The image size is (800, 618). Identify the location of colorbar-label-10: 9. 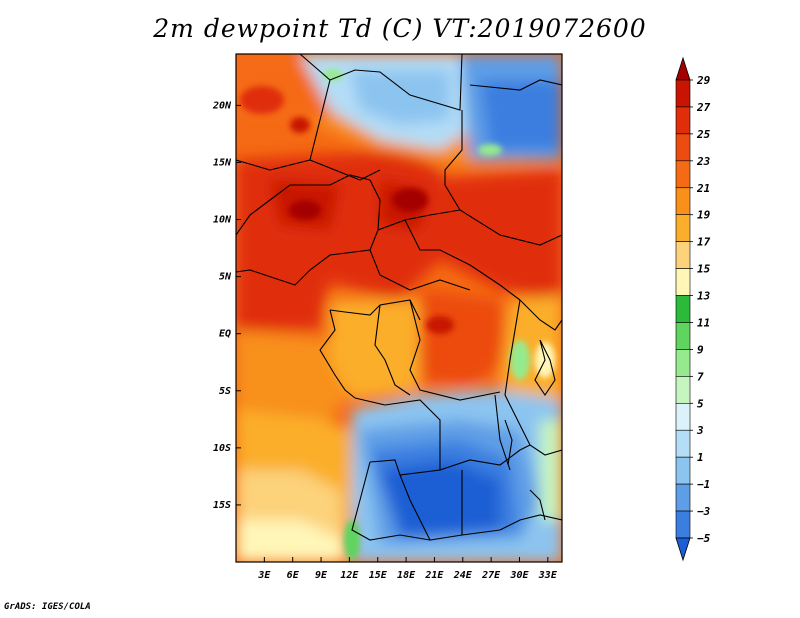
(700, 349).